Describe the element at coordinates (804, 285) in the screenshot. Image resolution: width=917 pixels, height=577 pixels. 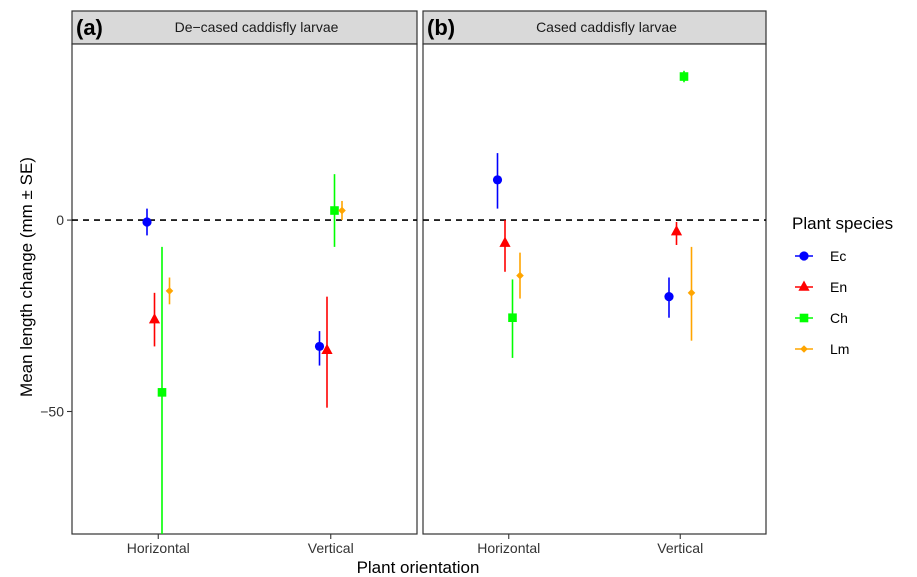
I see `legend-key-triangle` at that location.